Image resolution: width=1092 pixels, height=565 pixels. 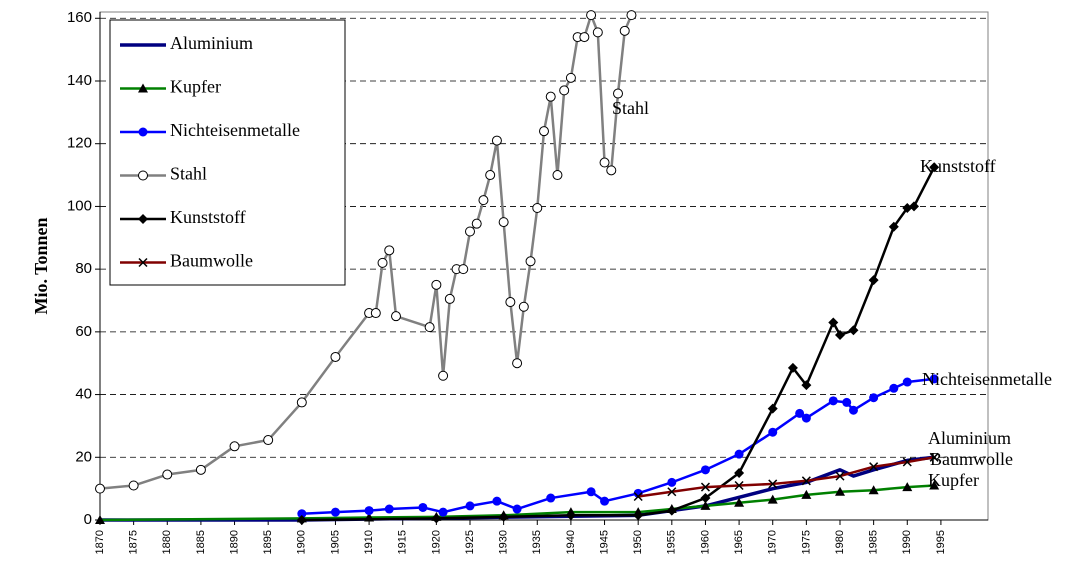 What do you see at coordinates (79, 205) in the screenshot?
I see `y-tick-label: 100` at bounding box center [79, 205].